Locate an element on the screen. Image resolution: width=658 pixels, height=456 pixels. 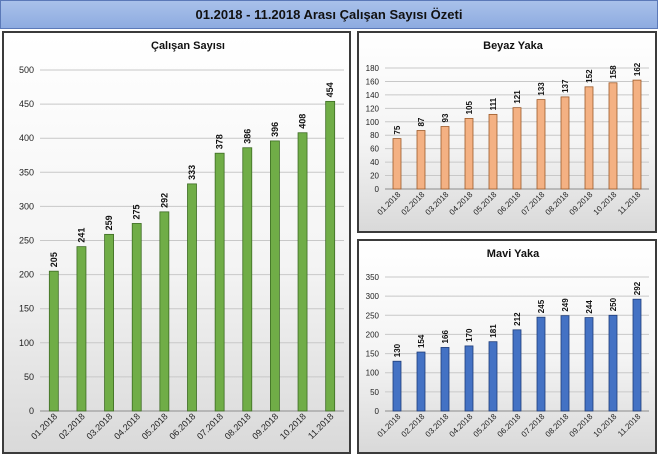
white-collar-bar-value-label: 105 is located at coordinates (469, 108).